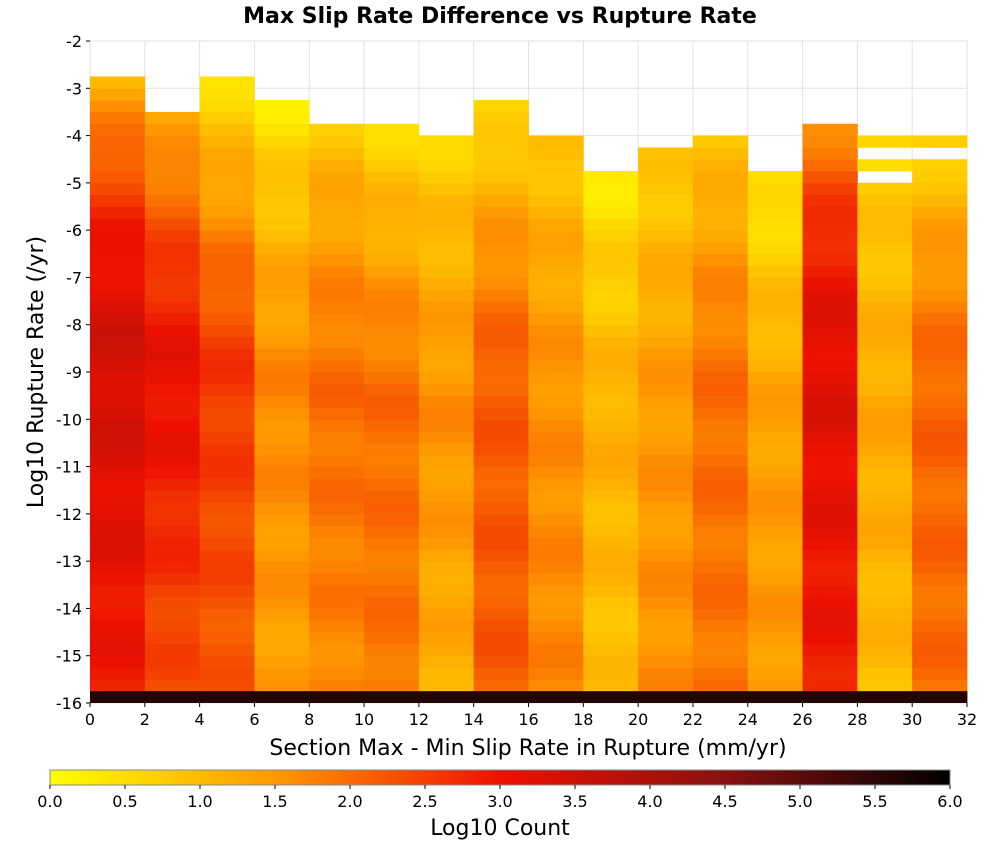 This screenshot has width=1000, height=850. What do you see at coordinates (874, 801) in the screenshot?
I see `colorbar-tick-label: 5.5` at bounding box center [874, 801].